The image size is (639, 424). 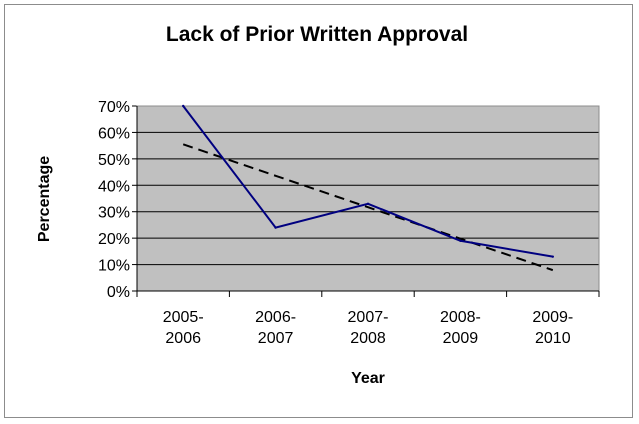 I want to click on x-tick-label: 2008-2009, so click(x=460, y=328).